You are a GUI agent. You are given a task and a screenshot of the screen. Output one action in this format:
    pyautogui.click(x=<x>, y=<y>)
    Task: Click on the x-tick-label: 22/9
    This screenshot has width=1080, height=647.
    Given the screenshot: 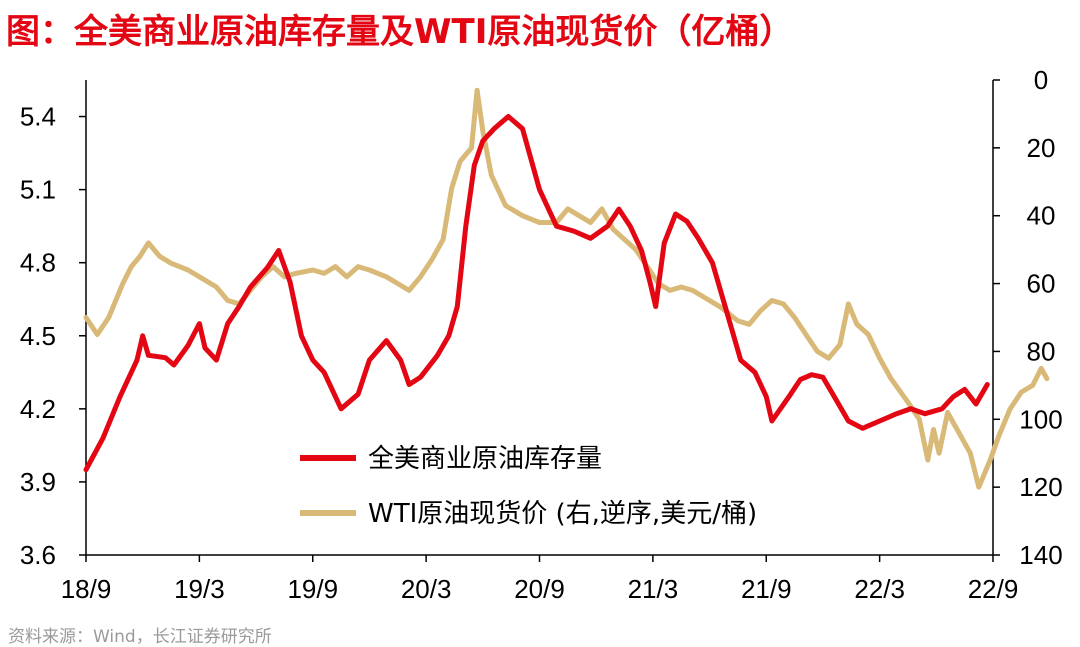 What is the action you would take?
    pyautogui.click(x=993, y=589)
    